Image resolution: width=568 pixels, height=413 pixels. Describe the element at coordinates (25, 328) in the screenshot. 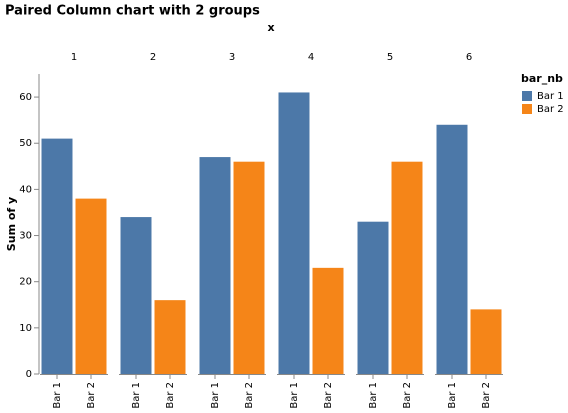

I see `y-tick-label: 10` at that location.